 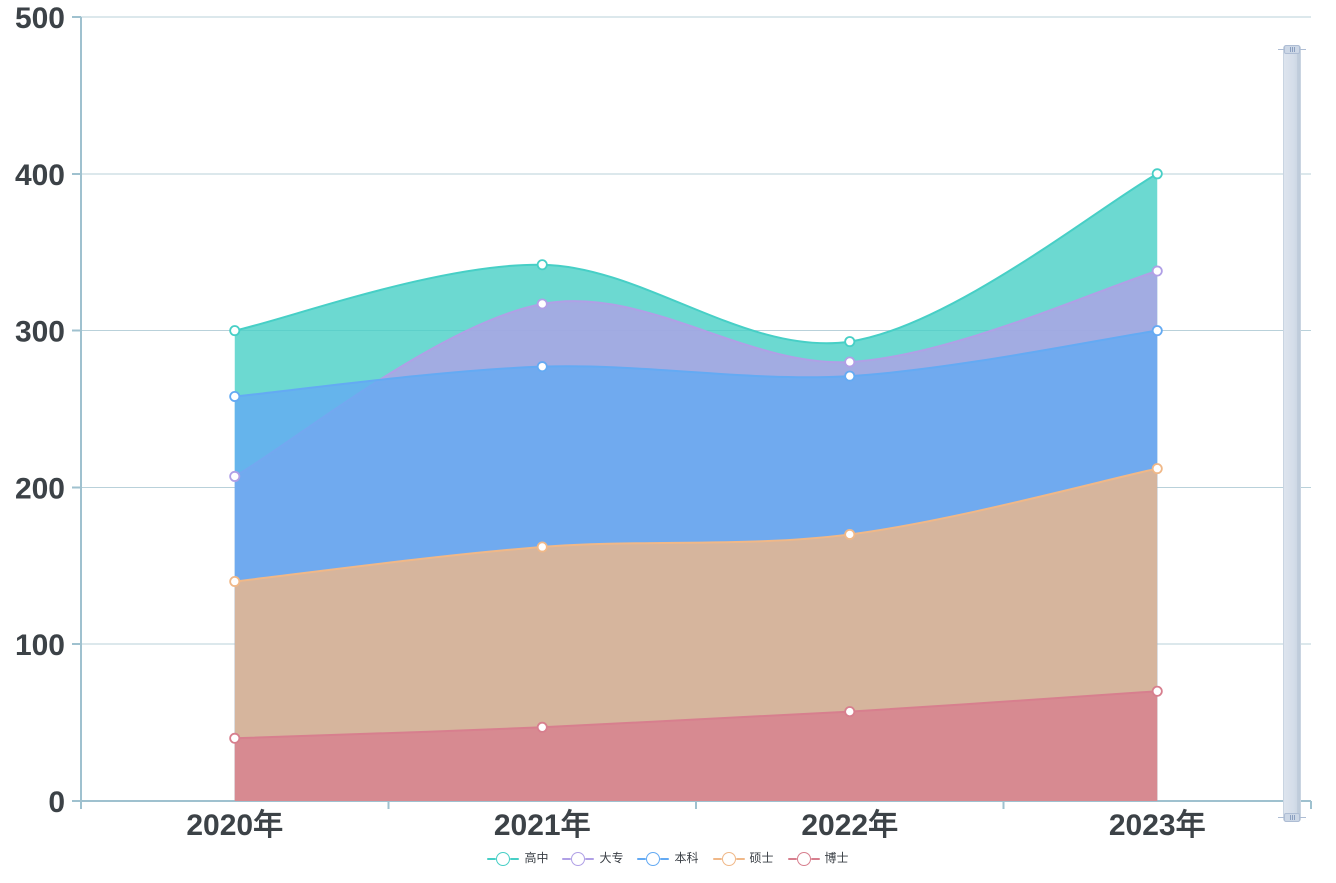 What do you see at coordinates (696, 258) in the screenshot?
I see `line-high-school` at bounding box center [696, 258].